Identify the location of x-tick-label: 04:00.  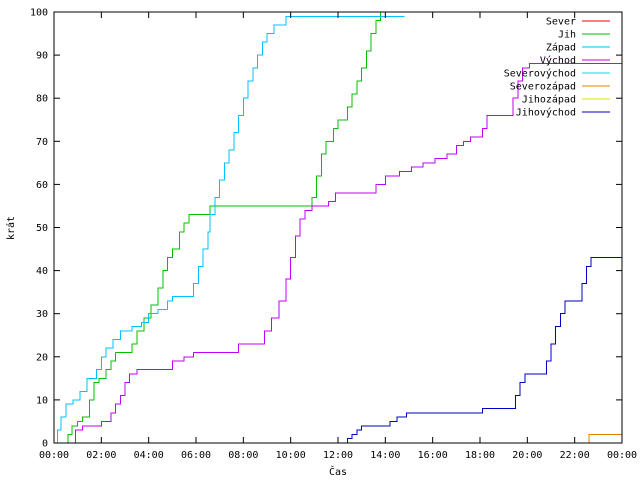
(149, 455).